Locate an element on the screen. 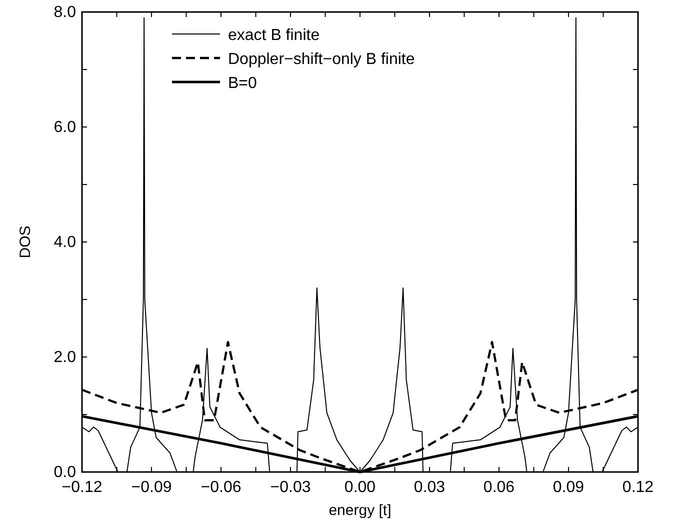 The width and height of the screenshot is (681, 529). x-tick-label: −0.03 is located at coordinates (290, 487).